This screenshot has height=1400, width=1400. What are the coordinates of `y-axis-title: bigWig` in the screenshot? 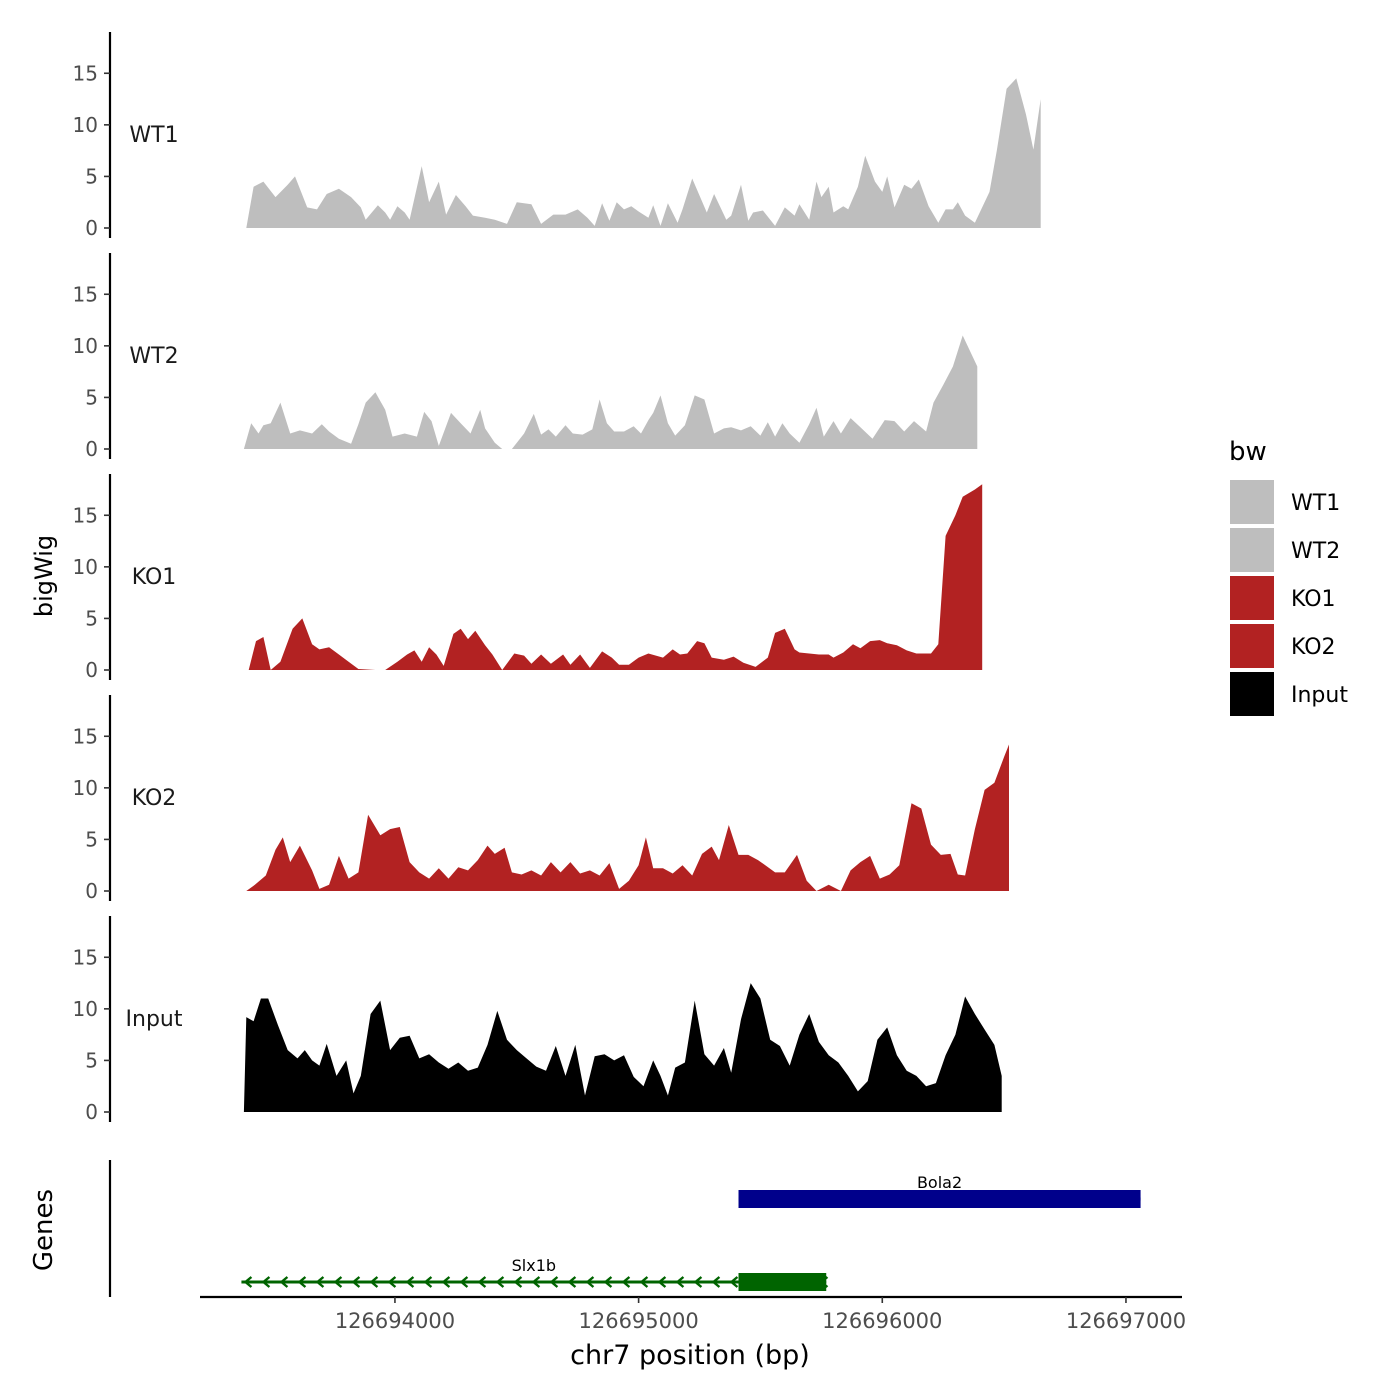 It's located at (44, 576).